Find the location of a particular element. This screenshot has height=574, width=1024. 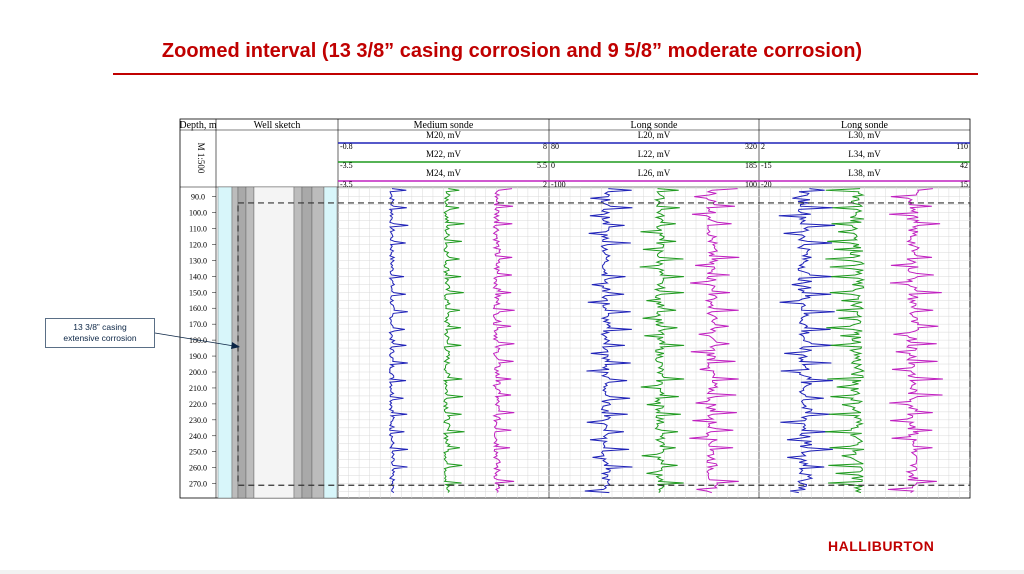

scale-label: M 1:500 is located at coordinates (201, 158).